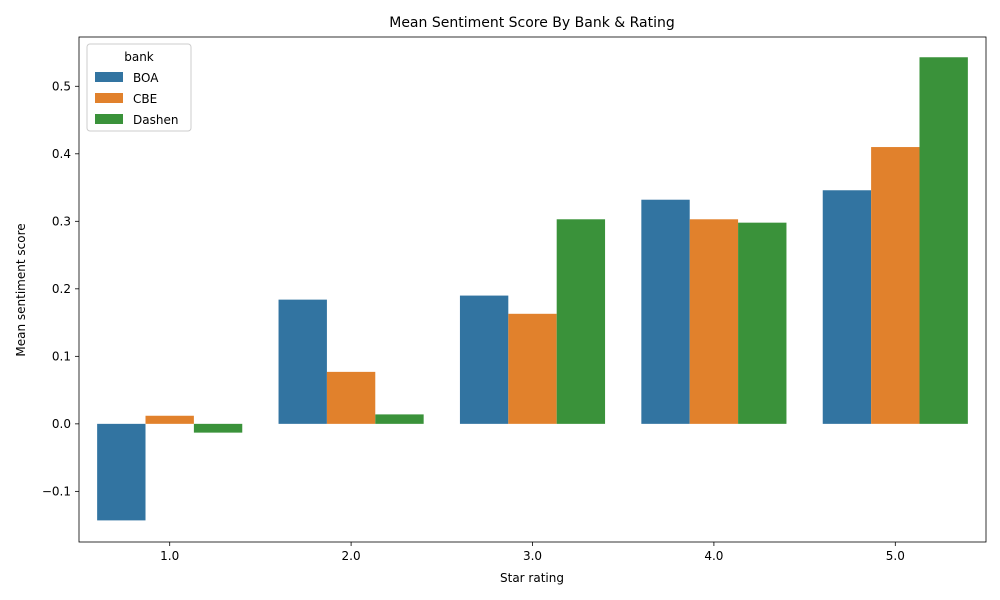 This screenshot has width=1000, height=600. I want to click on y-tick-label: 0.2, so click(61, 289).